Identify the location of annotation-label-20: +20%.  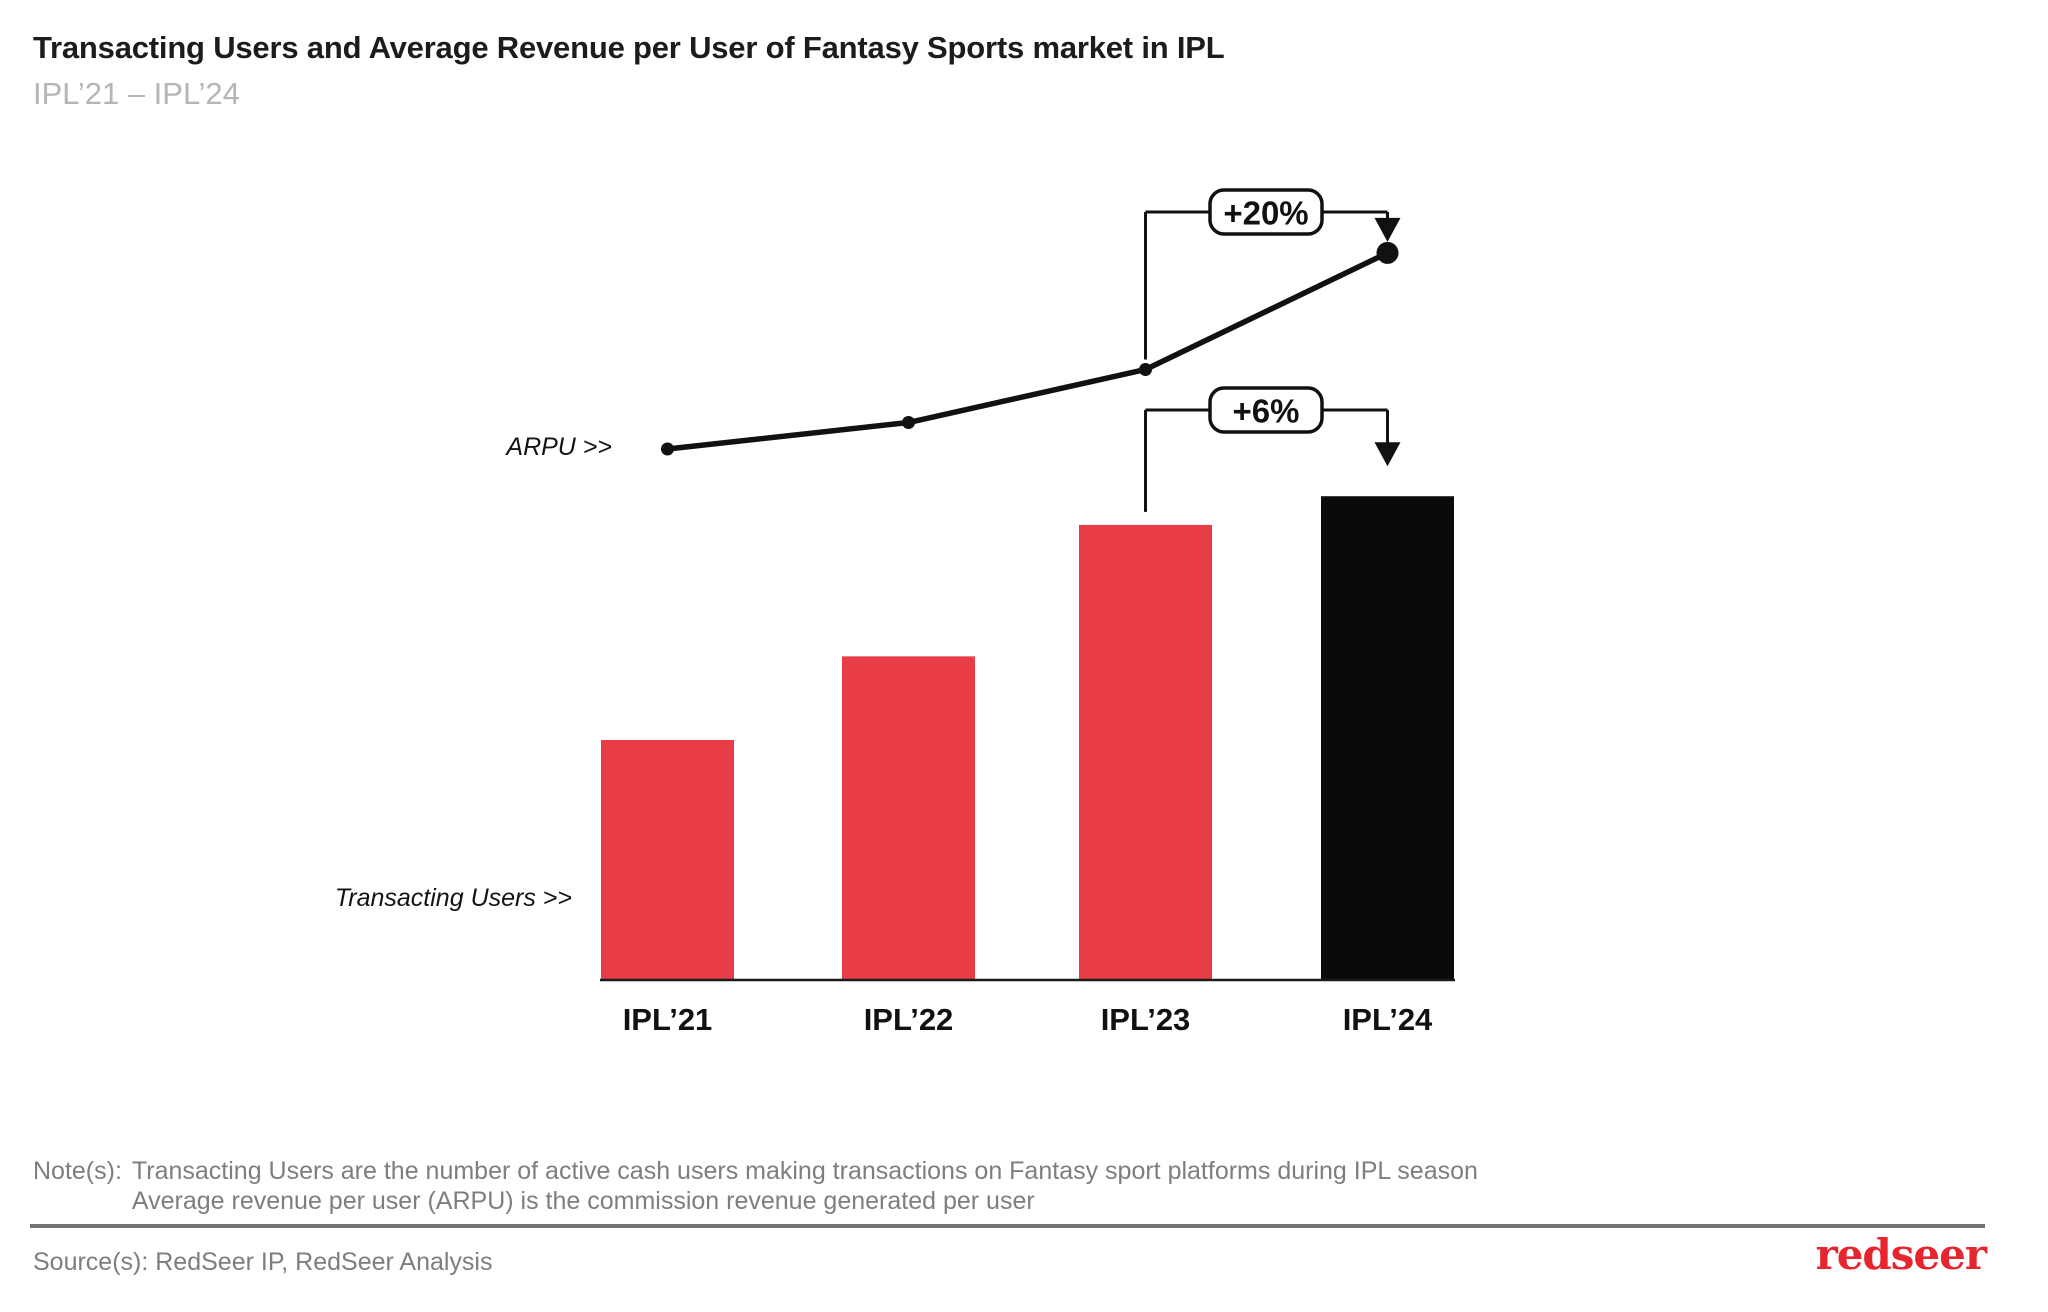
(1265, 213).